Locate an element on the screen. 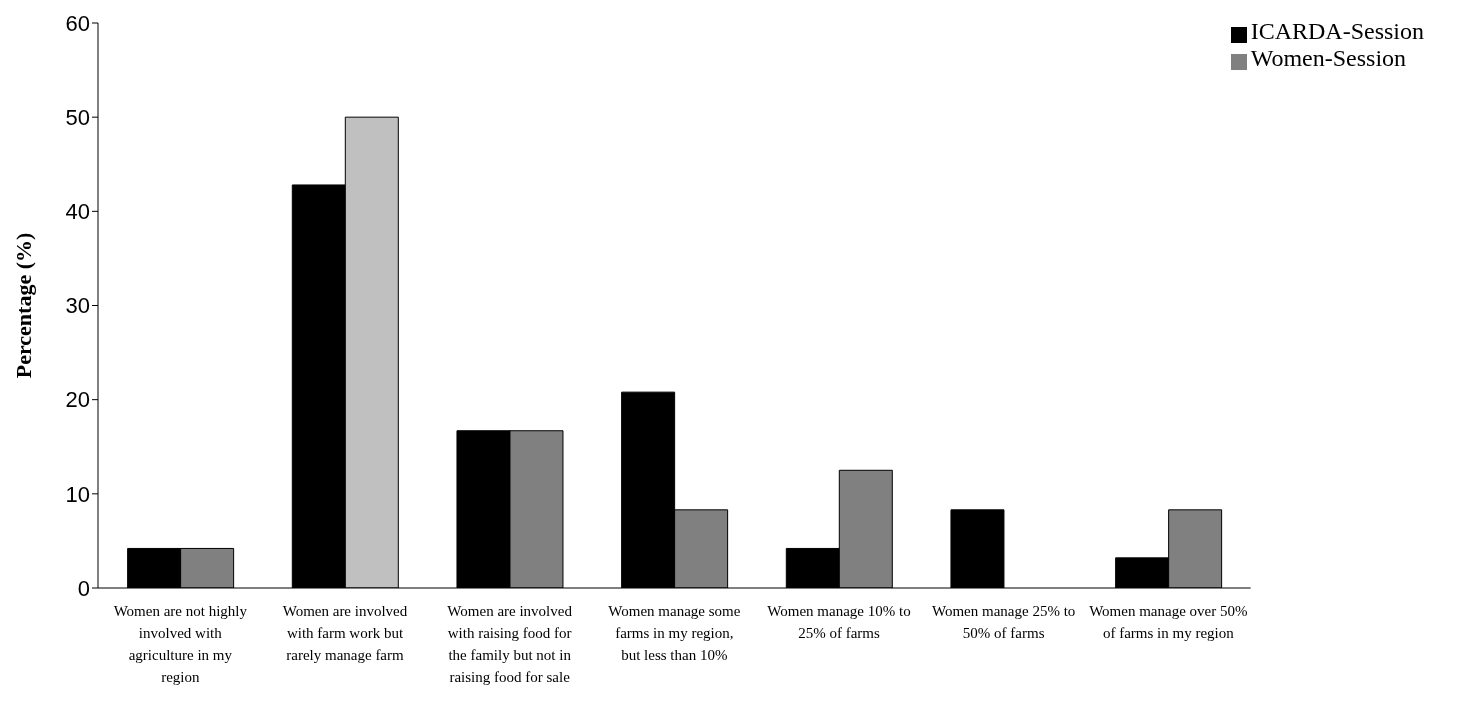 The width and height of the screenshot is (1462, 719). x-tick-label: Women manage 10% to 25% of farms is located at coordinates (839, 622).